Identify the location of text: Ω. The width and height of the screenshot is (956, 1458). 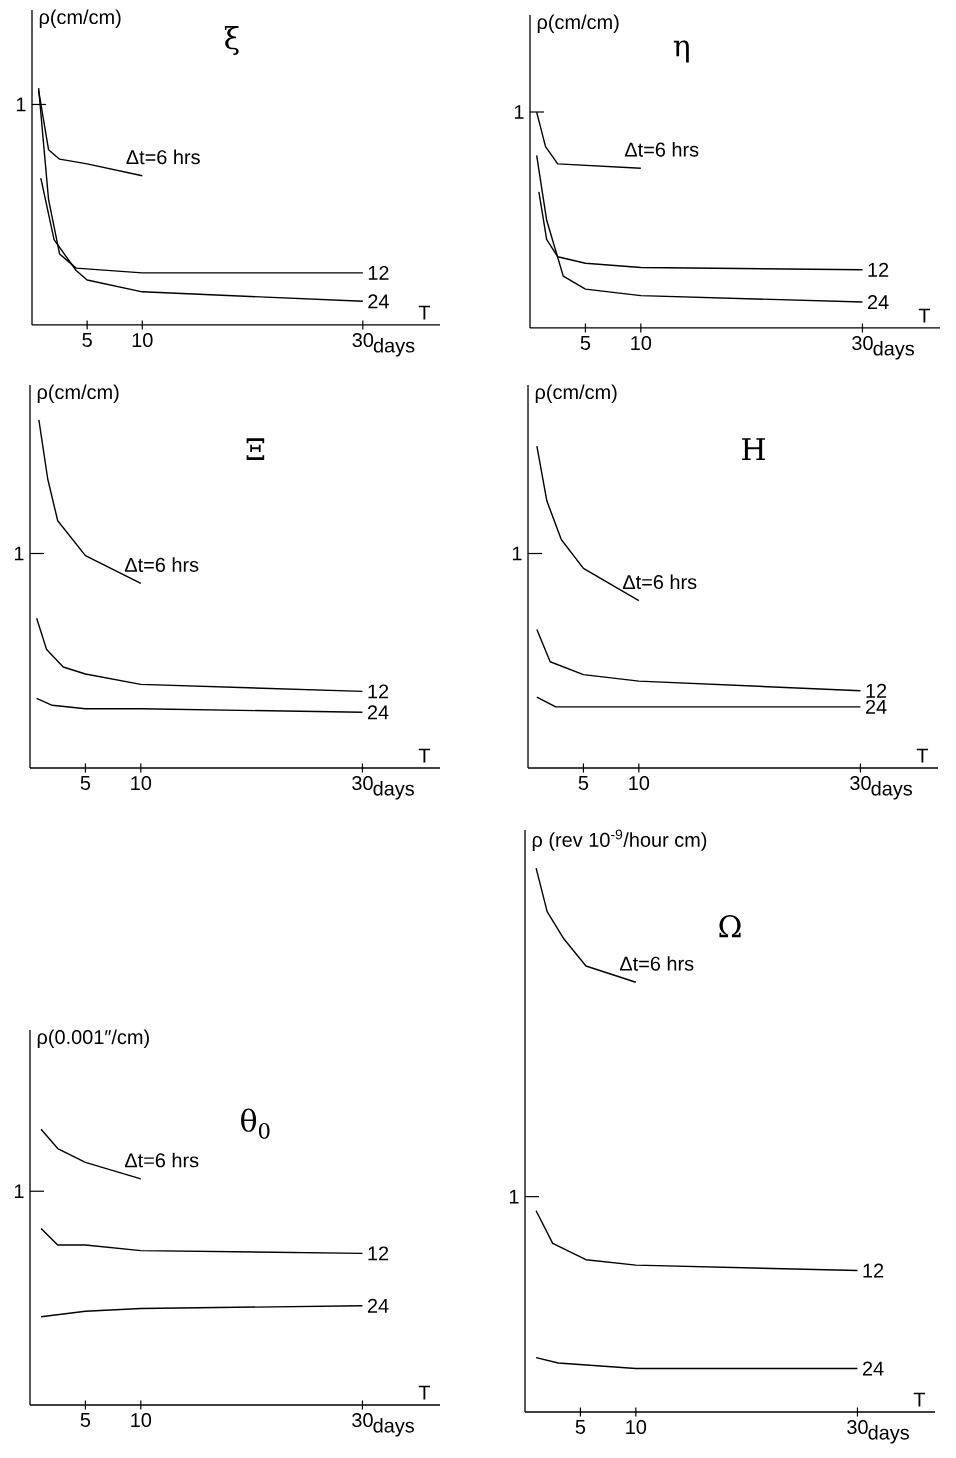
(730, 926).